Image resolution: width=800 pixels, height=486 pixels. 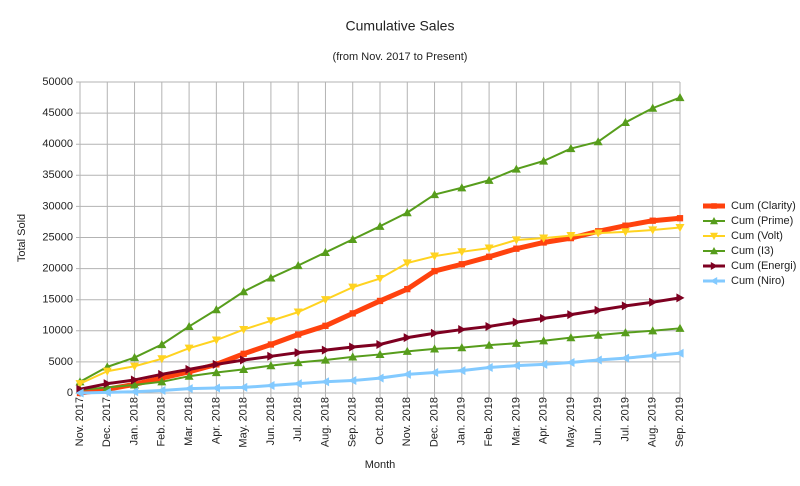 What do you see at coordinates (598, 421) in the screenshot?
I see `x-tick-label: Jun. 2019` at bounding box center [598, 421].